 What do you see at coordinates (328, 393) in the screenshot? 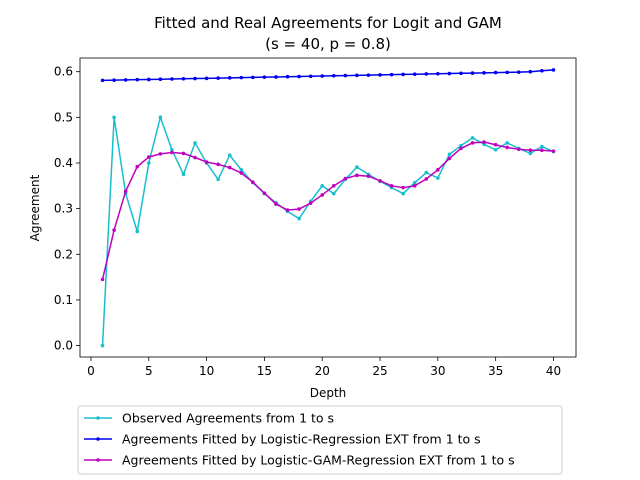
I see `x-axis-label: Depth` at bounding box center [328, 393].